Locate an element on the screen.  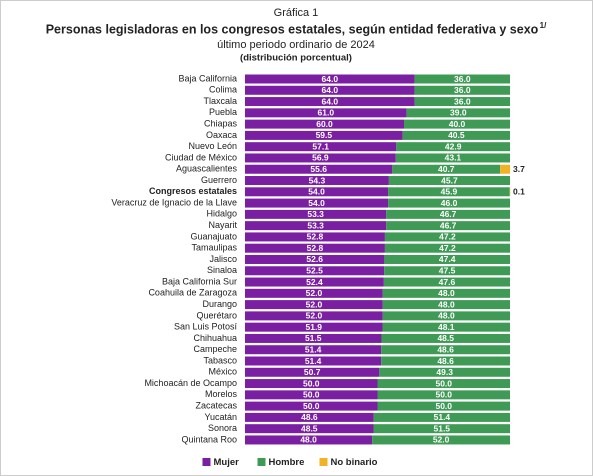
y-tick-label: San Luis Potosí is located at coordinates (206, 327).